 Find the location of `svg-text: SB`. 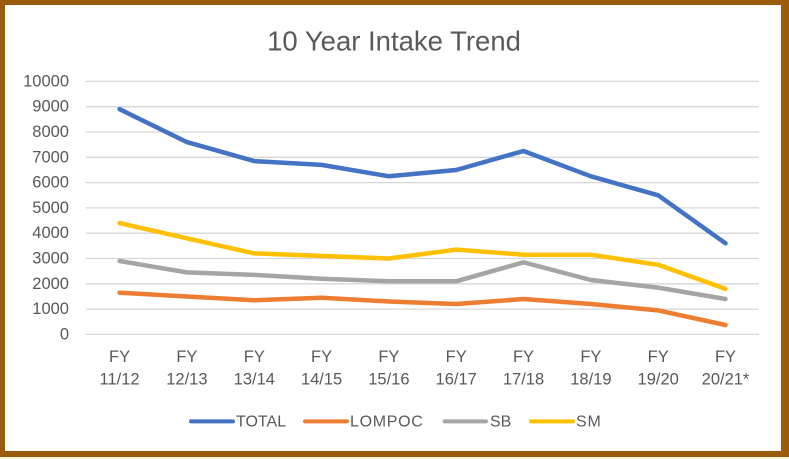

svg-text: SB is located at coordinates (500, 422).